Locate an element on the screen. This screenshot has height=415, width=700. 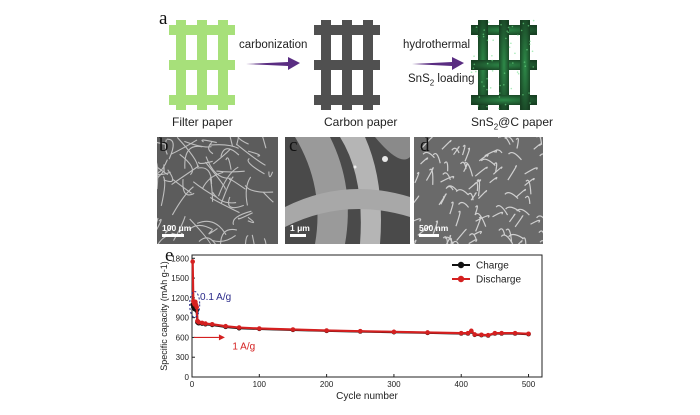
scale-bar-b is located at coordinates (173, 235).